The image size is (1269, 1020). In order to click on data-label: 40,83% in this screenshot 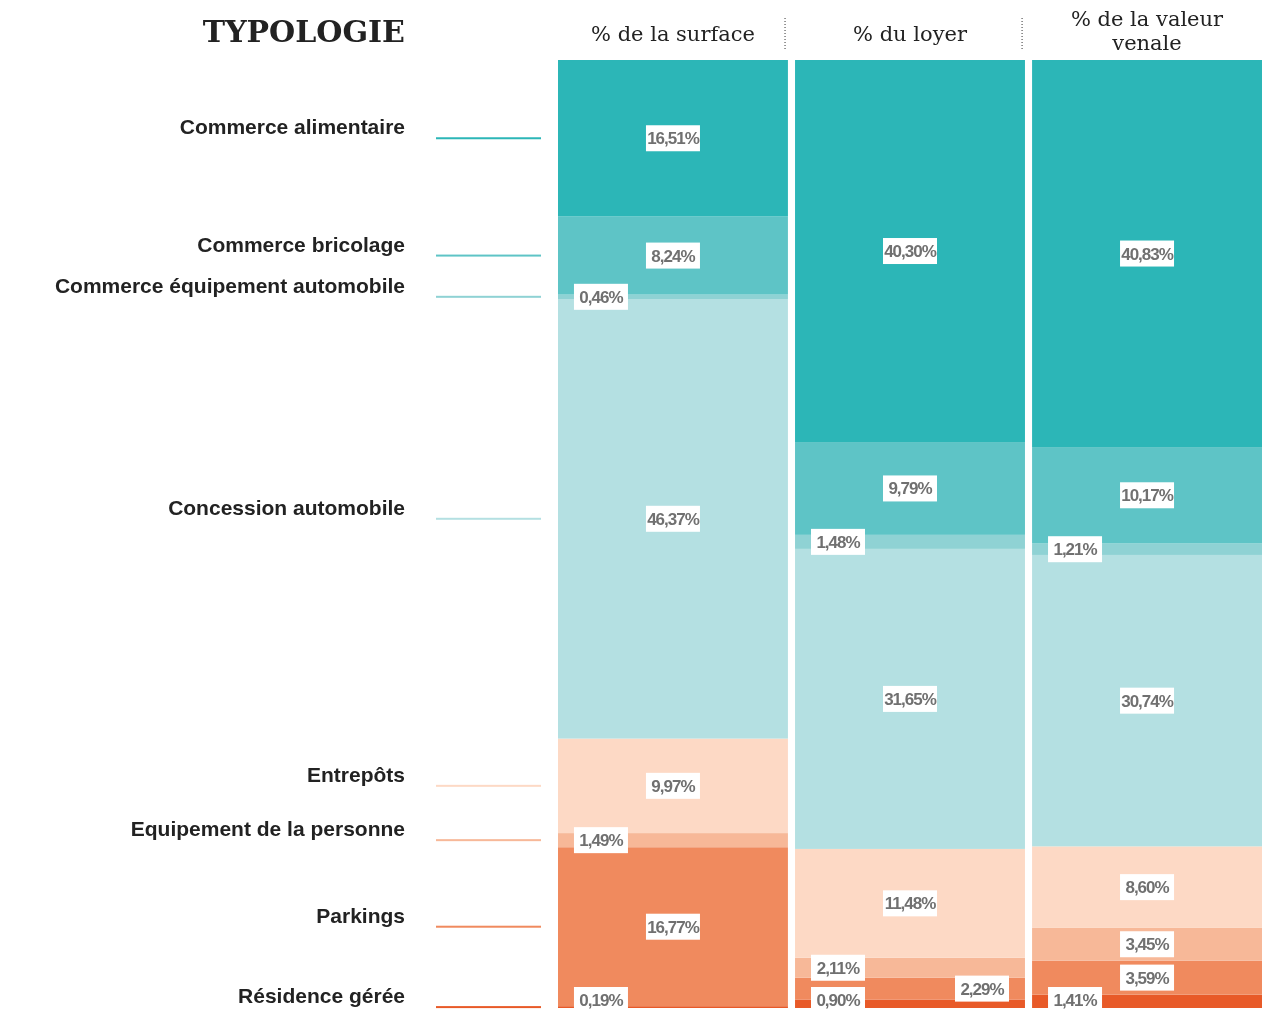, I will do `click(1147, 254)`.